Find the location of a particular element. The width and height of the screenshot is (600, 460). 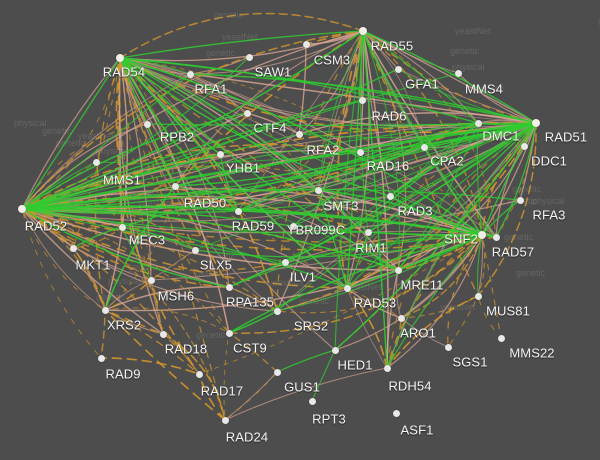

node-rad54 is located at coordinates (120, 58).